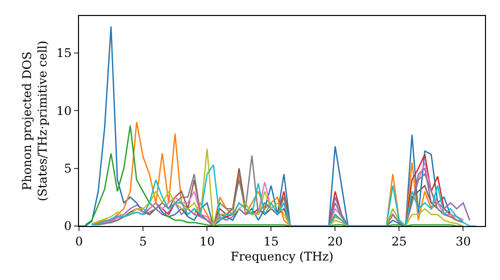  I want to click on x-tick-label: 5, so click(143, 241).